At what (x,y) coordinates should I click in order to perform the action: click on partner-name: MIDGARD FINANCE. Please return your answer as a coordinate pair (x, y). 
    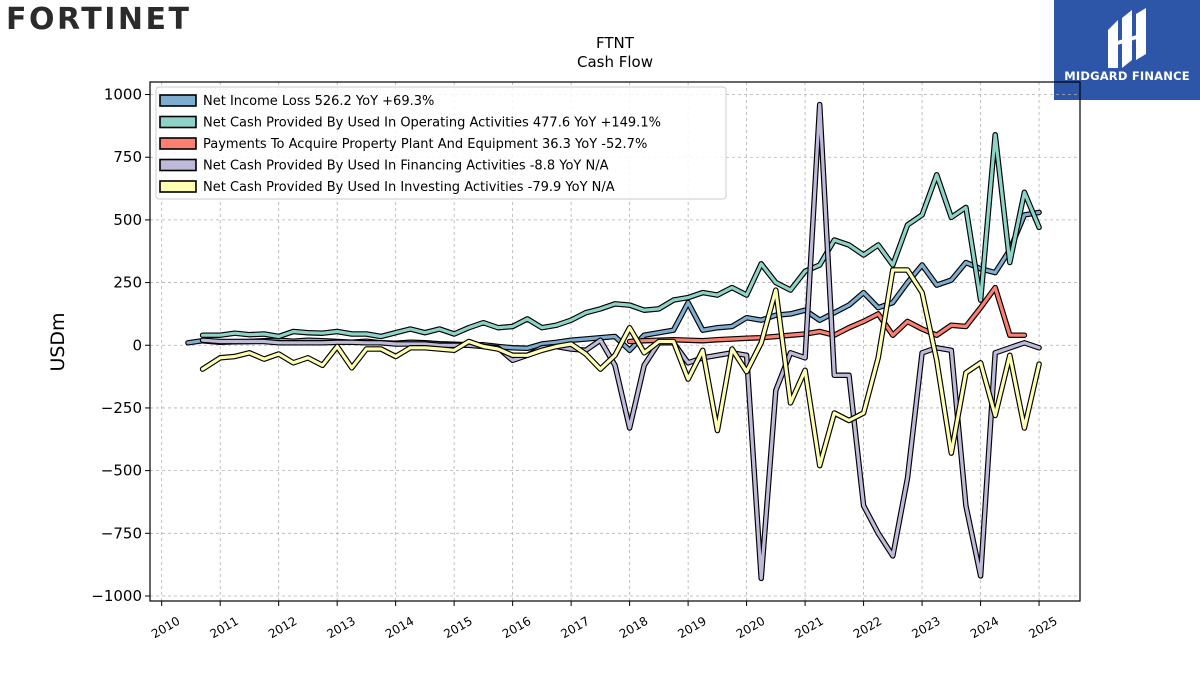
    Looking at the image, I should click on (1127, 76).